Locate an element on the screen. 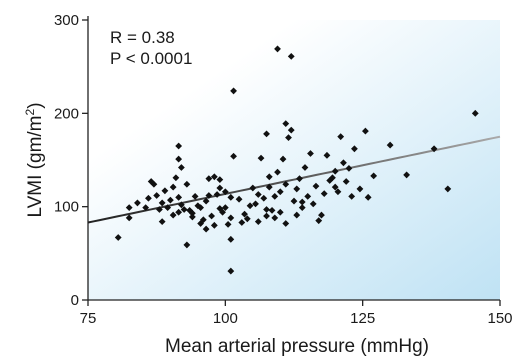  x-axis-title: Mean arterial pressure (mmHg) is located at coordinates (297, 346).